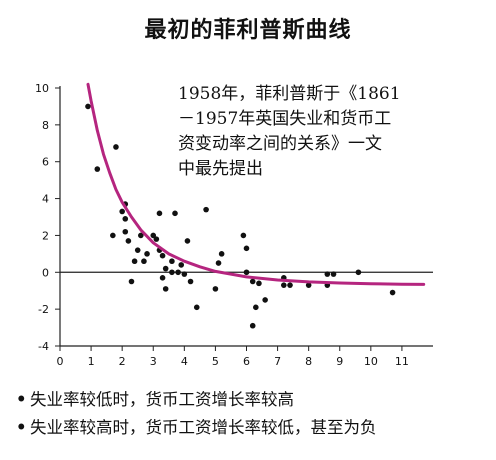 The image size is (496, 460). I want to click on bullet-list: • 失业率较低时，货币工资增长率较高 • 失业率较高时，货币工资增长率较低，甚至为负, so click(196, 414).